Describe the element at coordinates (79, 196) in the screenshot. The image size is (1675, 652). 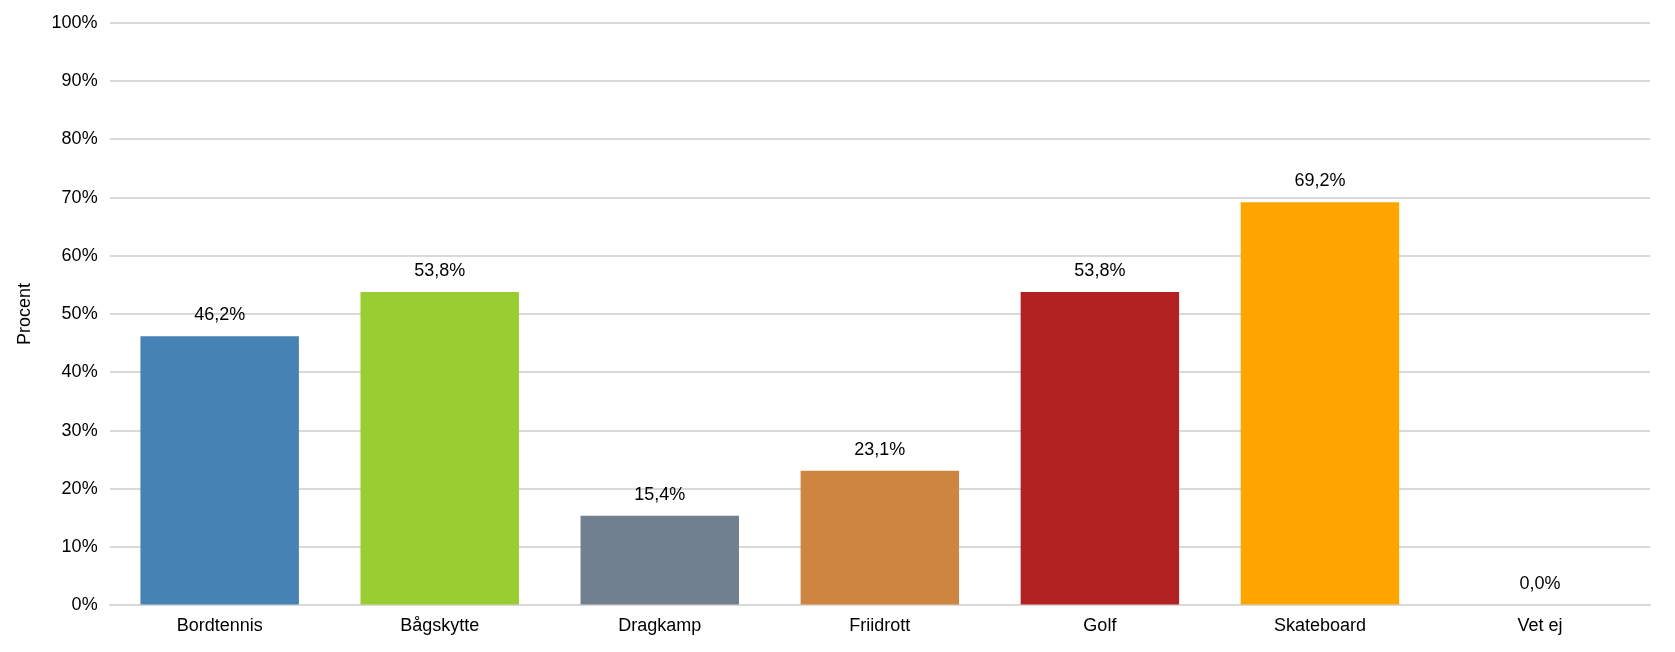
I see `y-tick-label: 70%` at that location.